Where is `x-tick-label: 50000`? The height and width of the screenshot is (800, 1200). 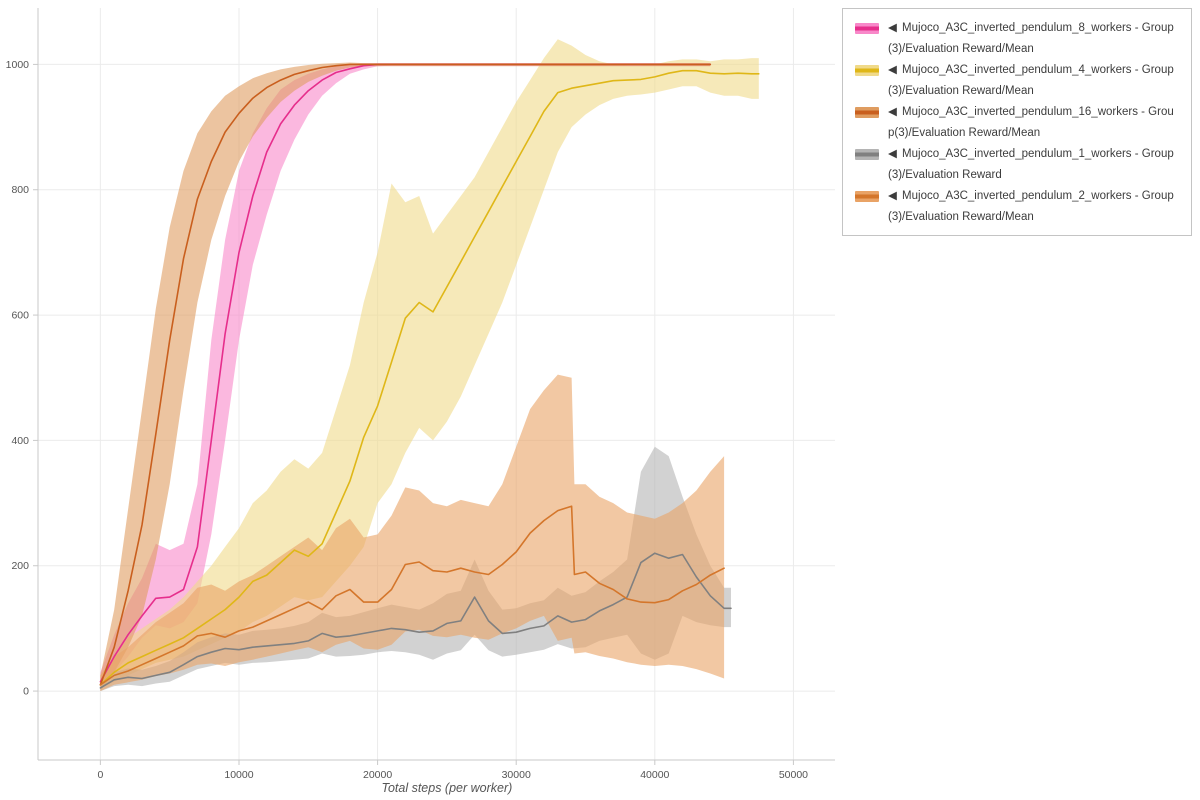
x-tick-label: 50000 is located at coordinates (793, 775).